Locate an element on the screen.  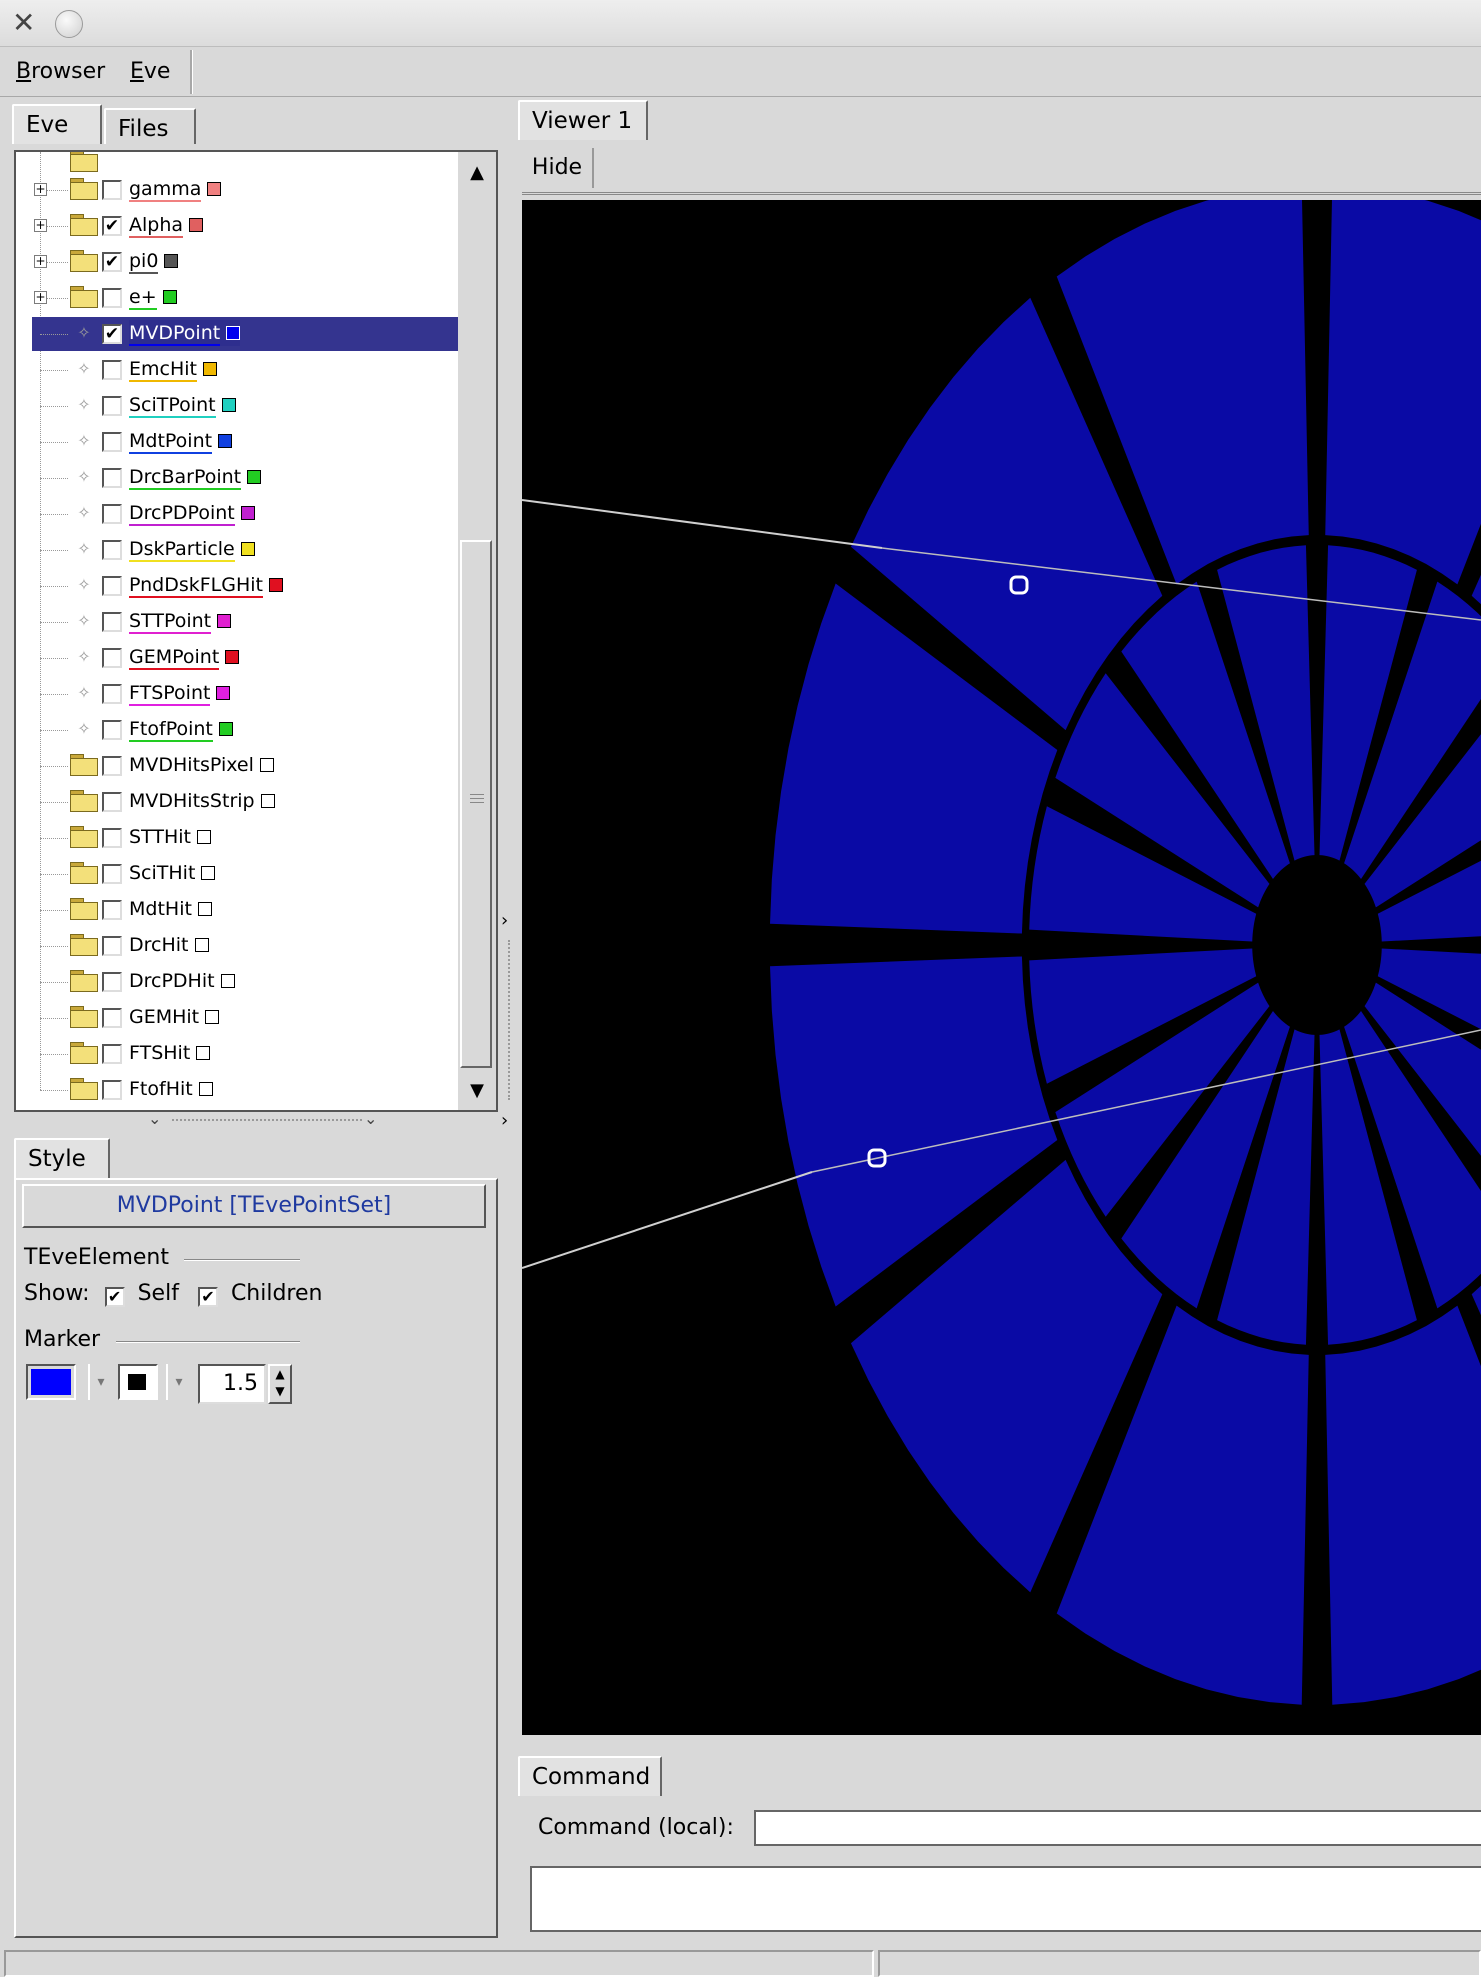
vertical-splitter is located at coordinates (509, 1020).